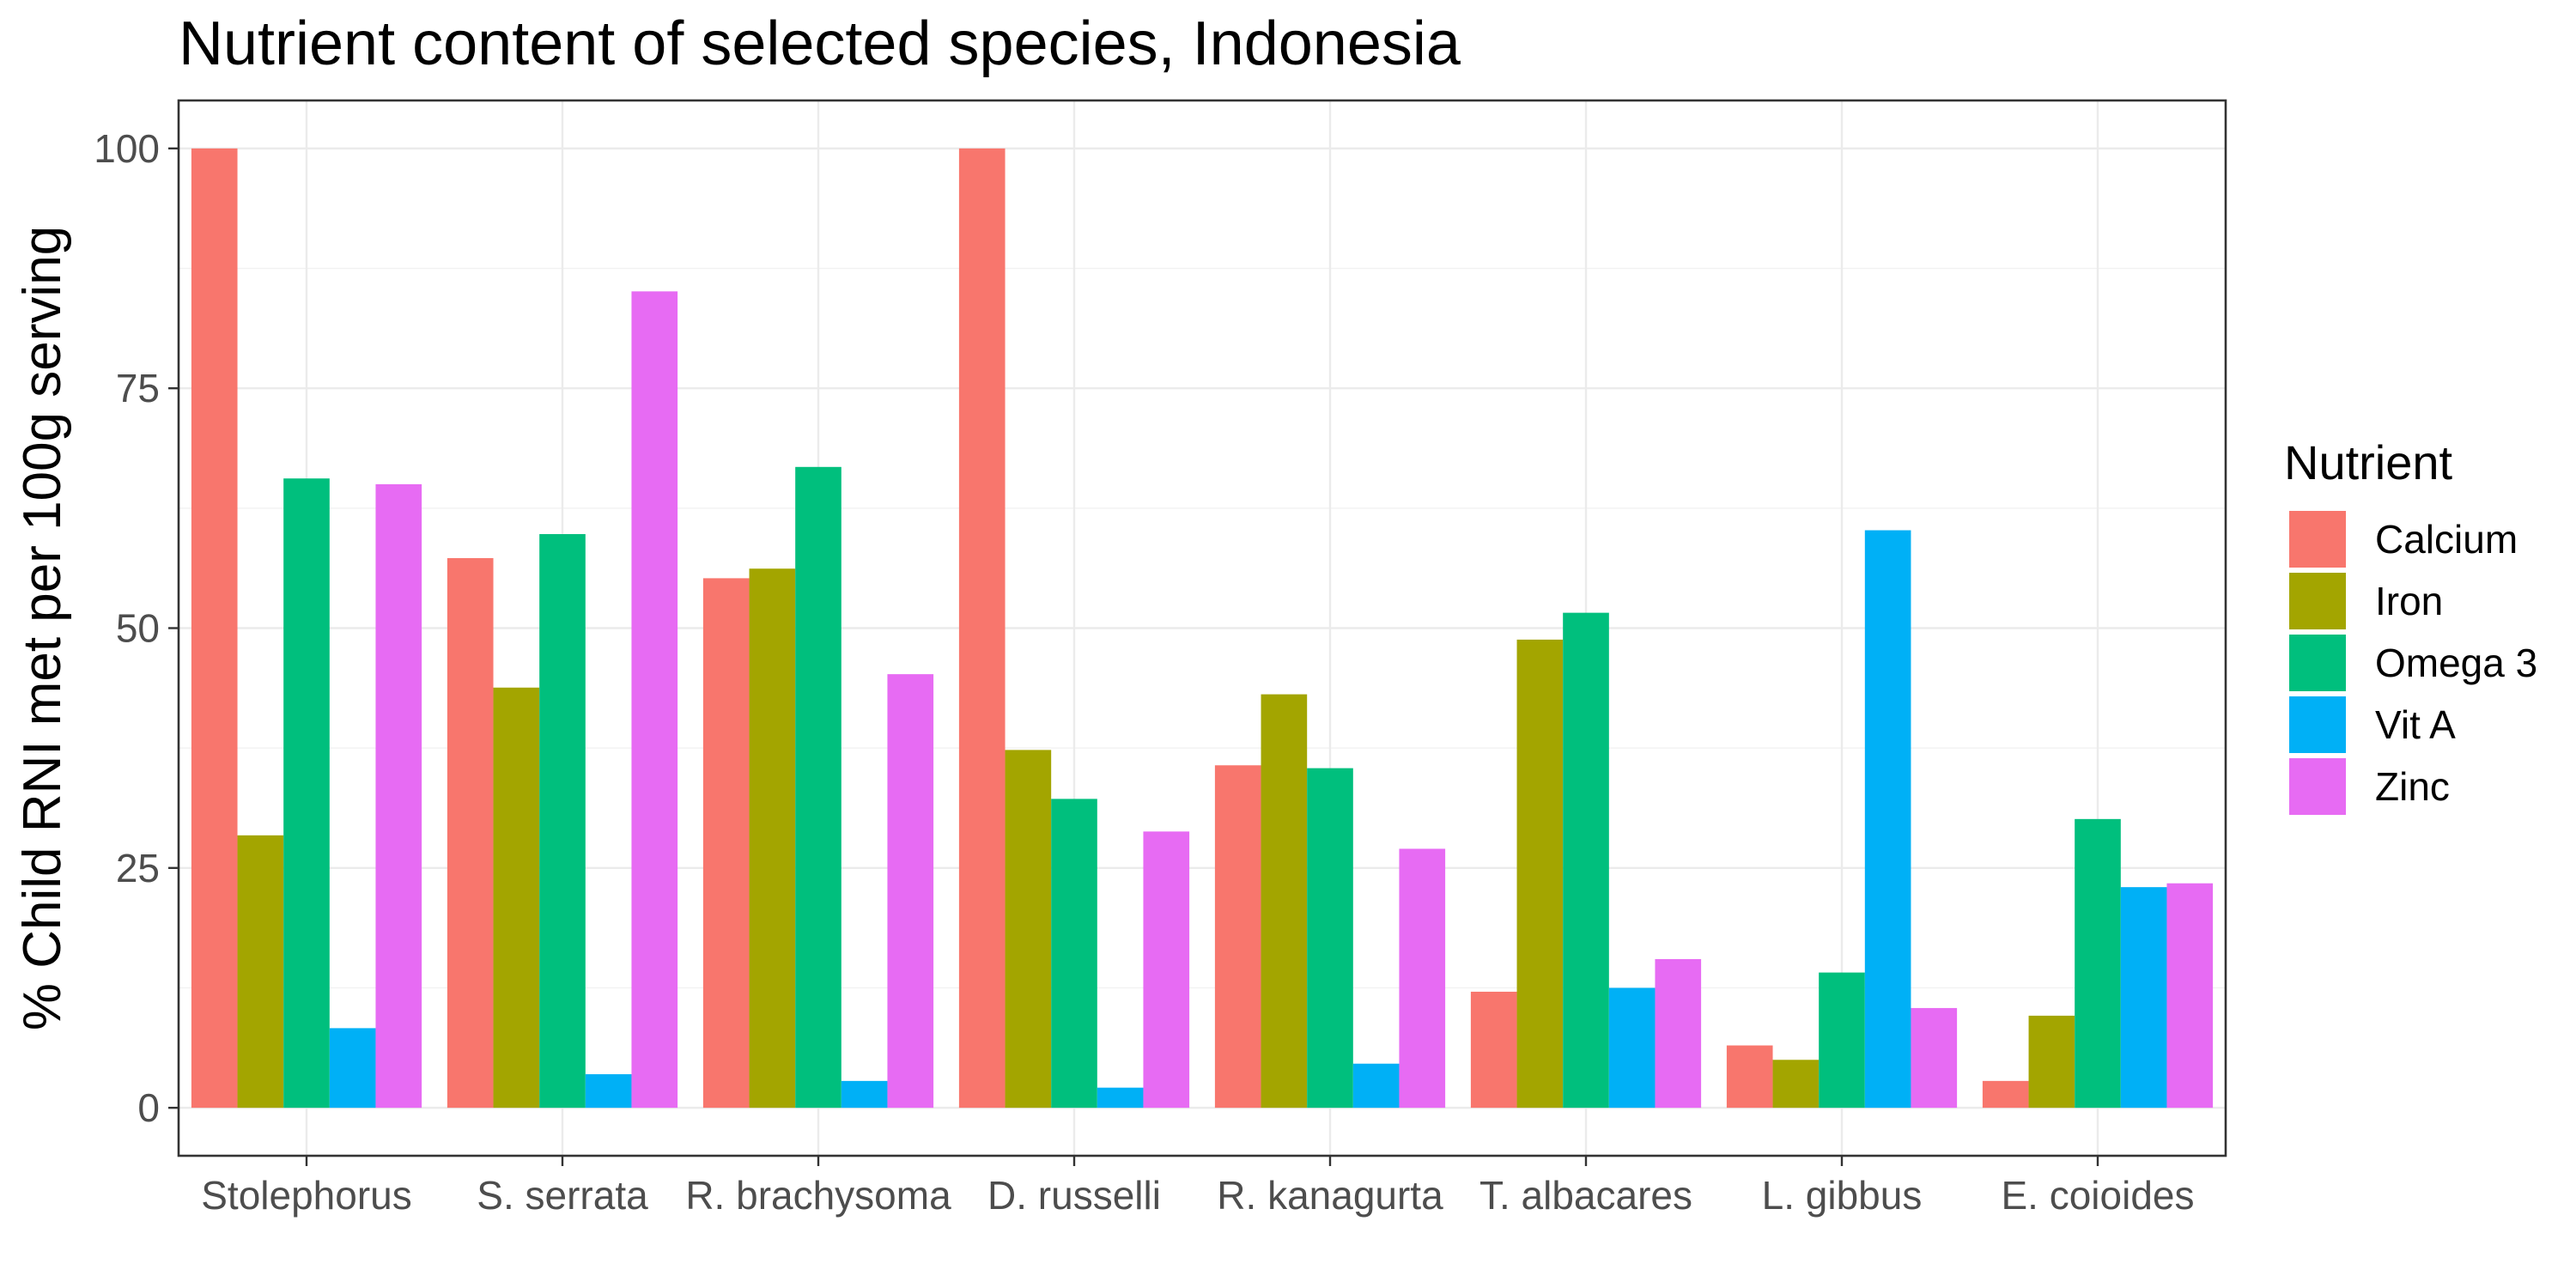 The image size is (2576, 1288). I want to click on y-tick-label: 75, so click(138, 388).